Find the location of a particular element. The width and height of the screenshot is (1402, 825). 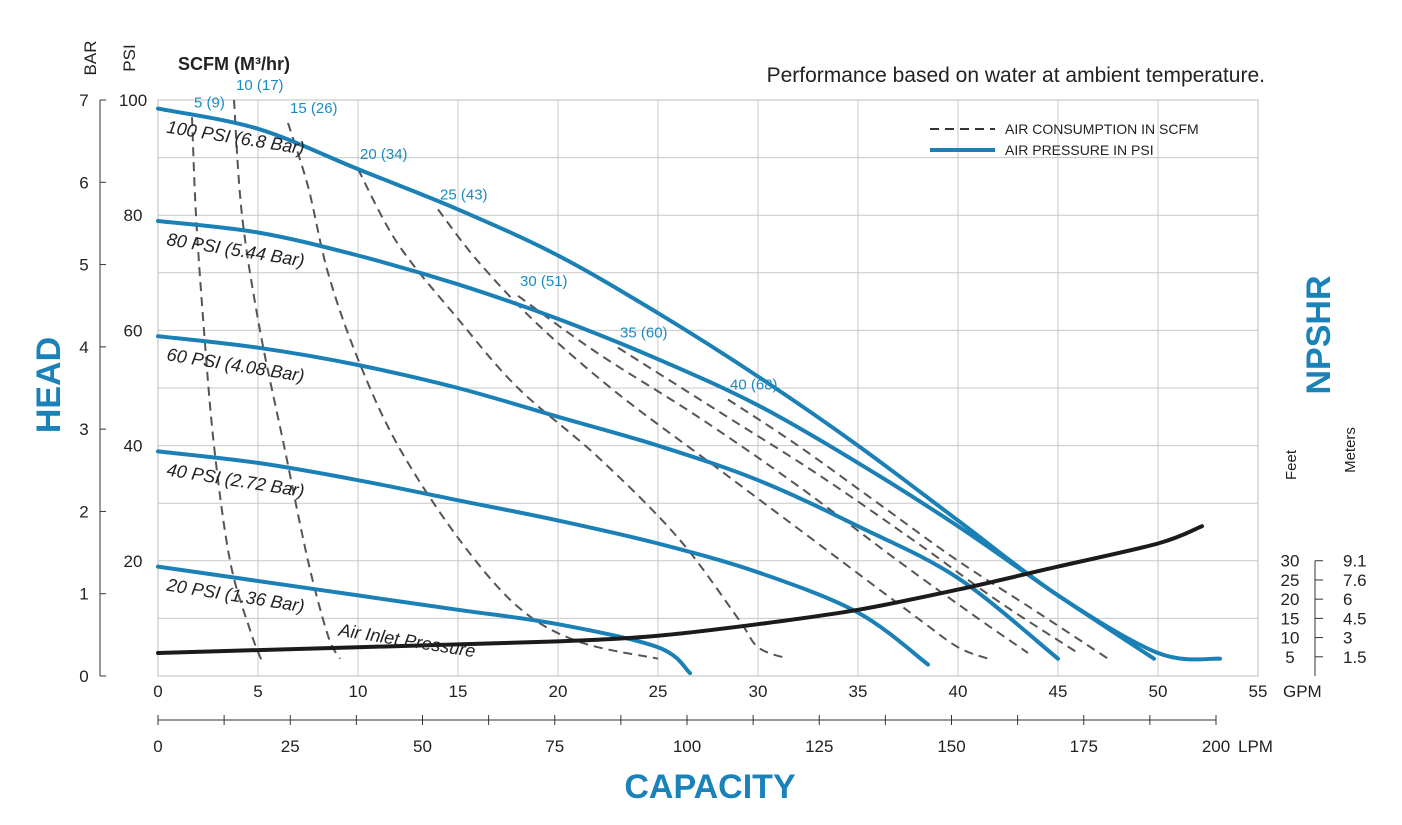

npshr-feet-value: 20 is located at coordinates (1290, 599).